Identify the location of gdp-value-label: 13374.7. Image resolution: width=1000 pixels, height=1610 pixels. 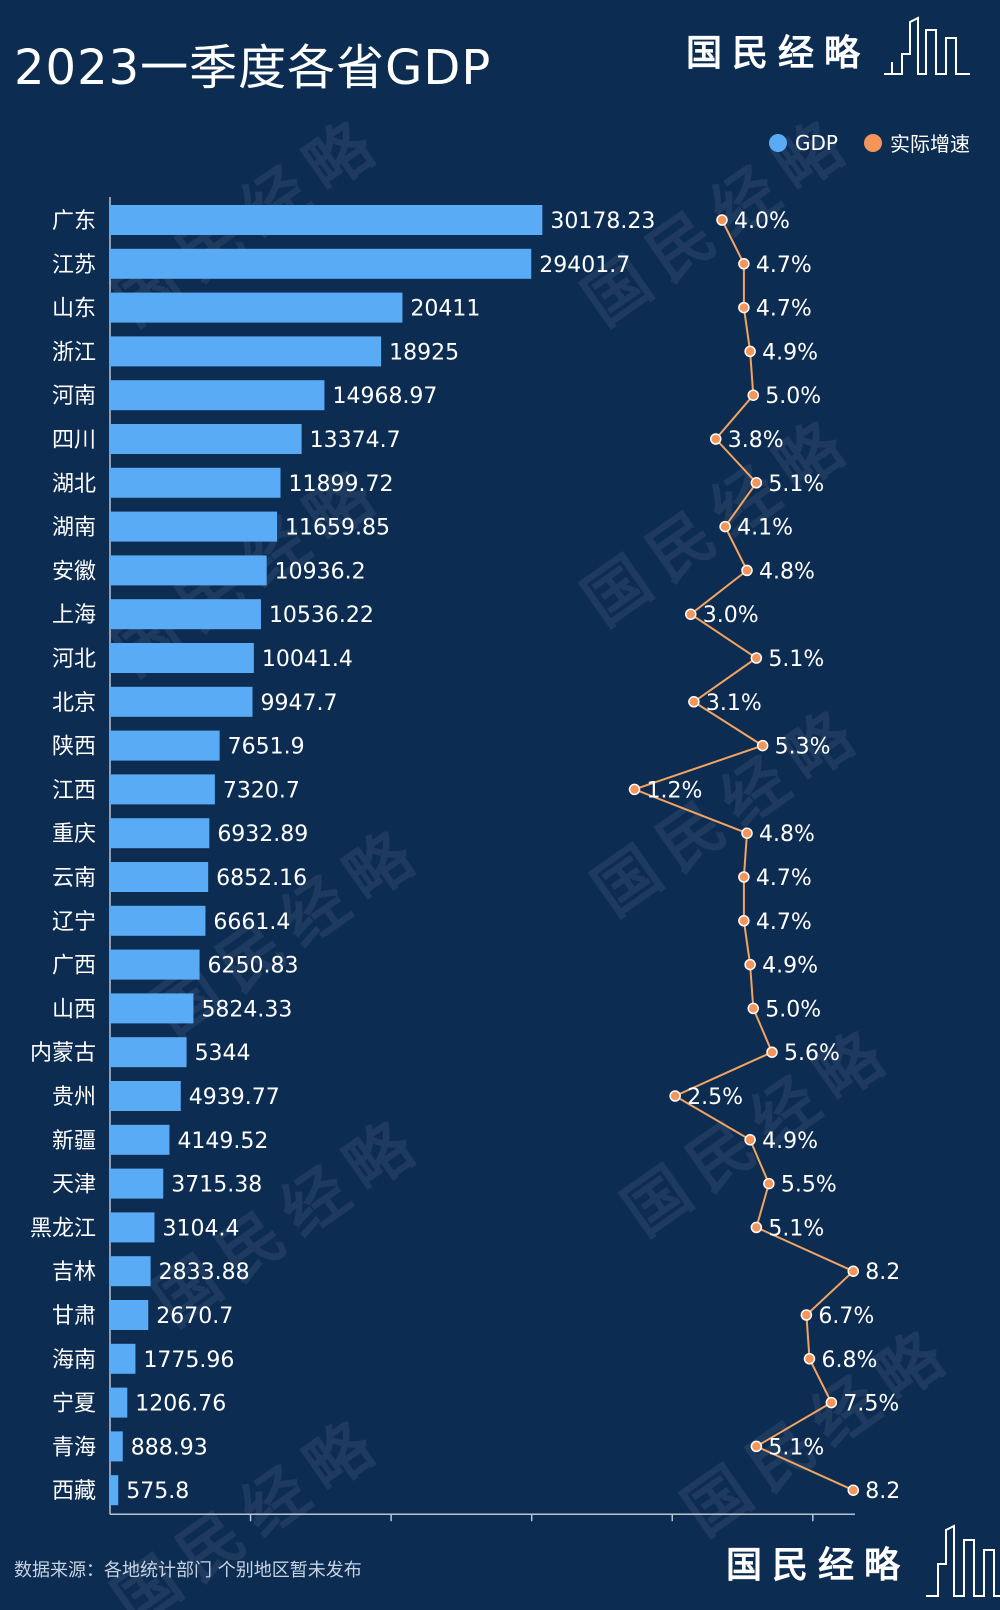
(355, 440).